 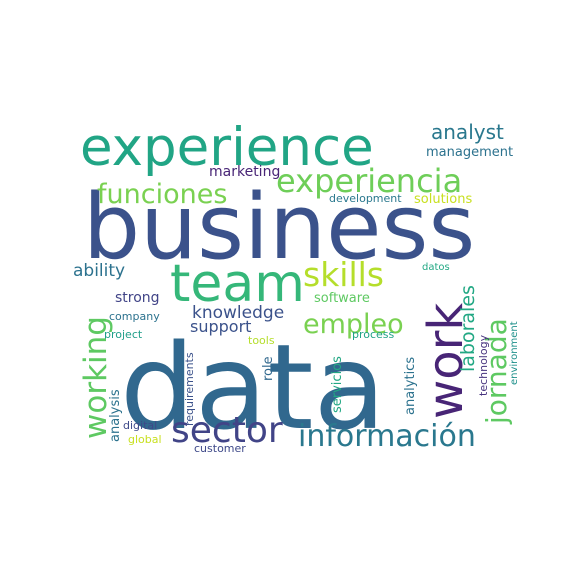 I want to click on word-global: global, so click(x=145, y=439).